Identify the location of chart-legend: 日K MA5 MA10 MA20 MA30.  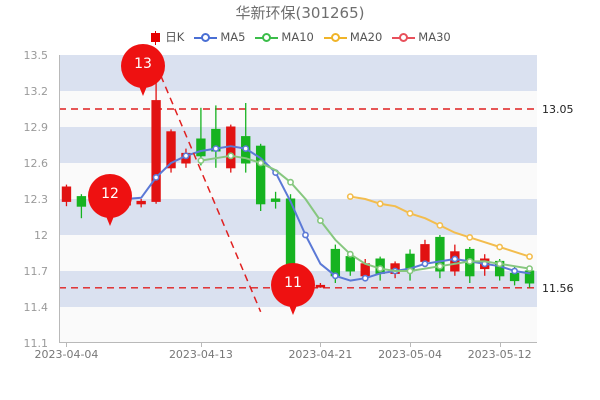
(300, 37).